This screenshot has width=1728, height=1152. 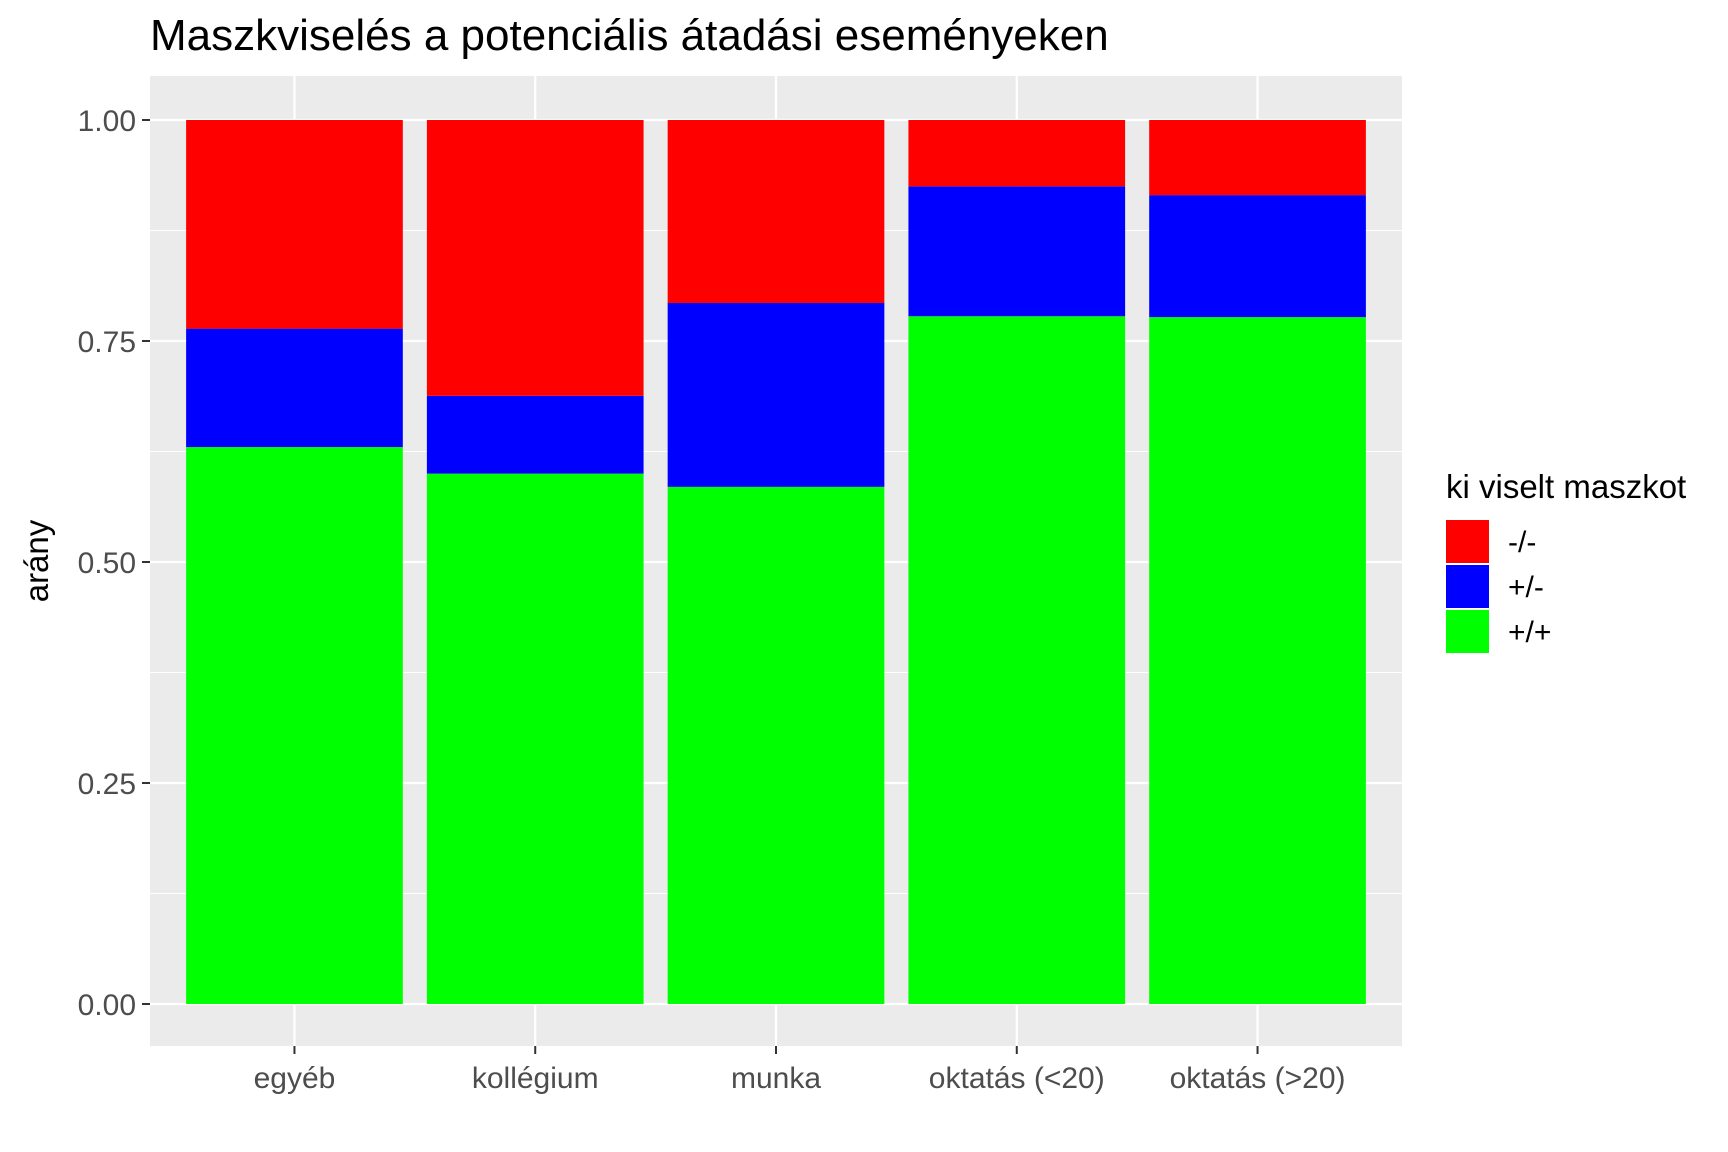 What do you see at coordinates (107, 784) in the screenshot?
I see `y-tick-label: 0.25` at bounding box center [107, 784].